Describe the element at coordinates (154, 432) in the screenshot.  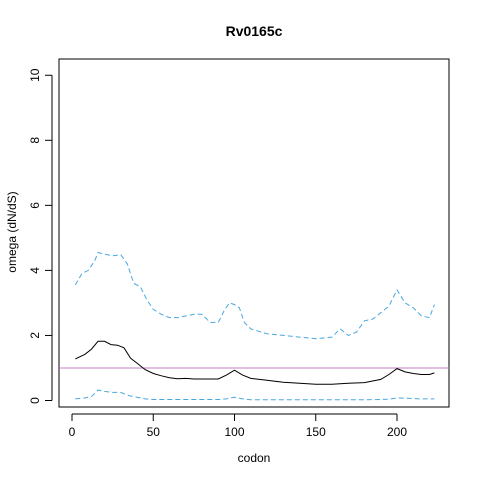
I see `x-tick-label: 50` at that location.